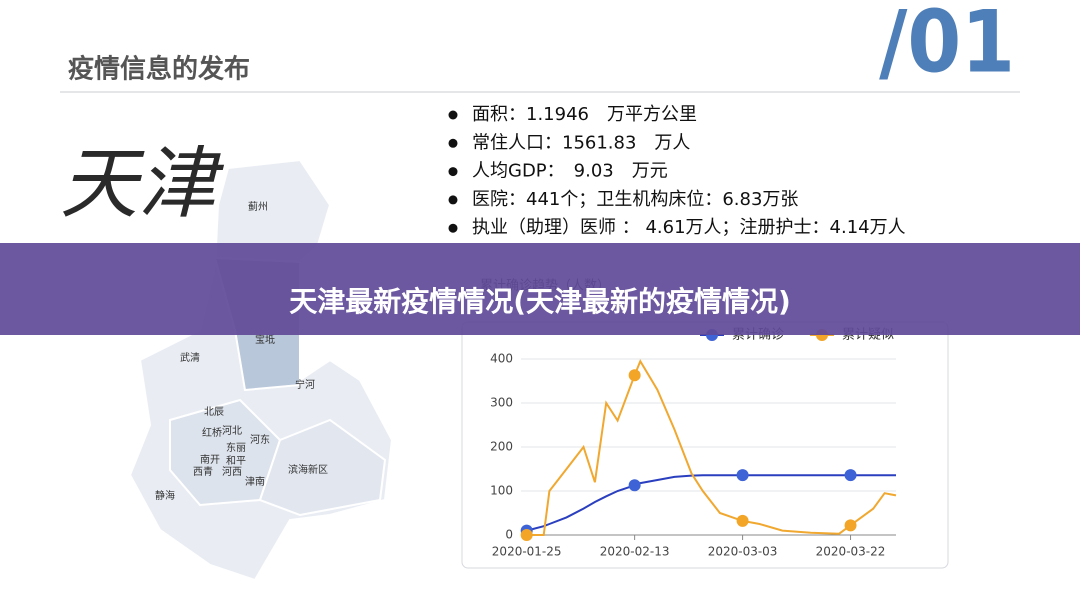  What do you see at coordinates (214, 412) in the screenshot?
I see `map-label: 北辰` at bounding box center [214, 412].